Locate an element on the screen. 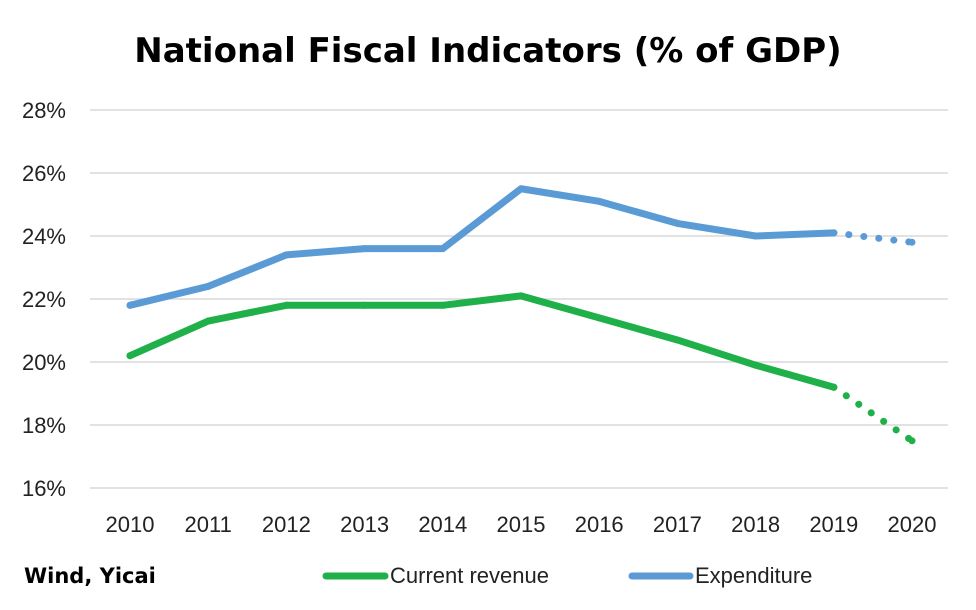 Image resolution: width=976 pixels, height=610 pixels. legend-label: Current revenue is located at coordinates (469, 575).